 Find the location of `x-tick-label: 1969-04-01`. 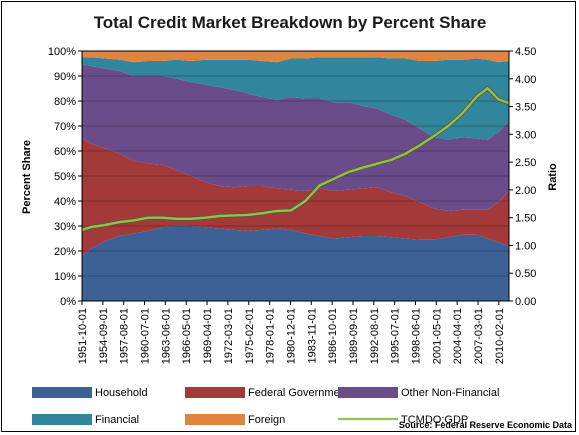

x-tick-label: 1969-04-01 is located at coordinates (208, 336).